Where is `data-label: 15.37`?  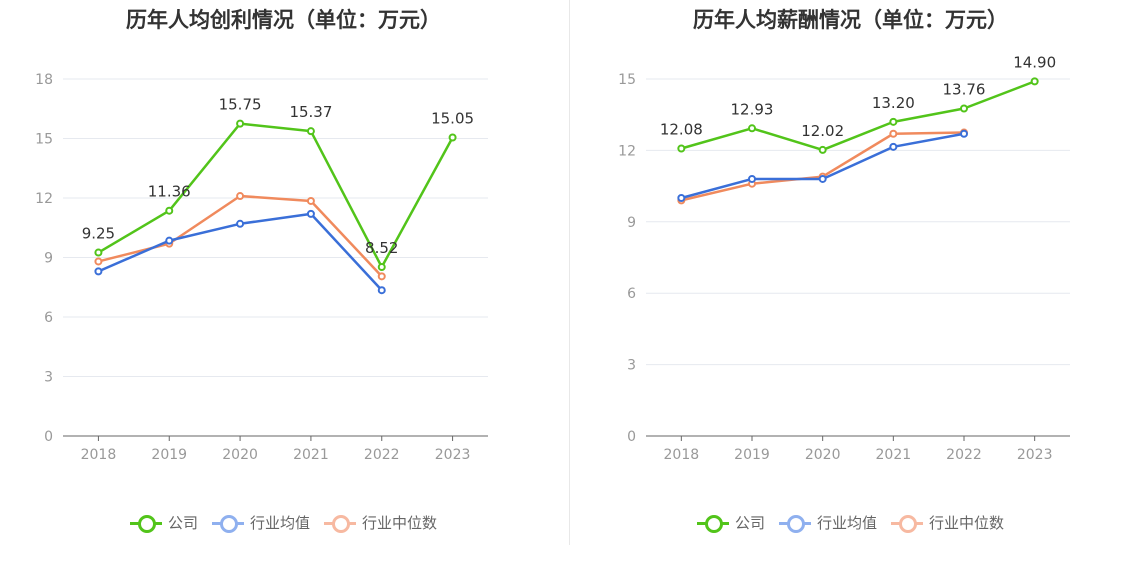
data-label: 15.37 is located at coordinates (310, 112).